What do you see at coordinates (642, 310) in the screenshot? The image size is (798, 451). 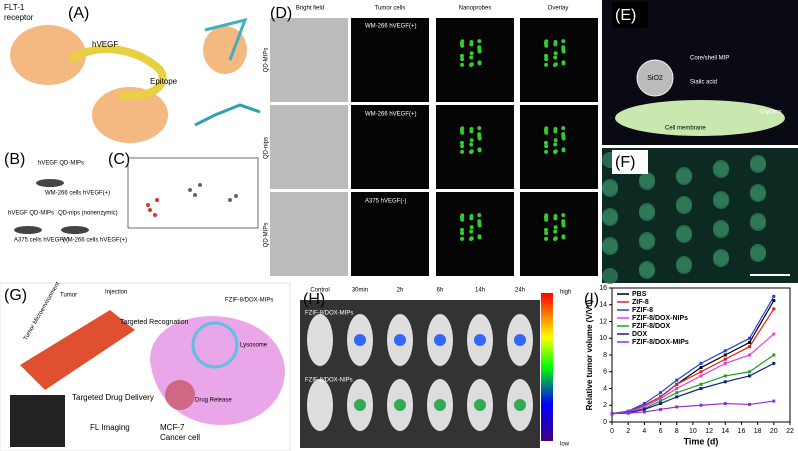 I see `legend-label: FZIF-8` at bounding box center [642, 310].